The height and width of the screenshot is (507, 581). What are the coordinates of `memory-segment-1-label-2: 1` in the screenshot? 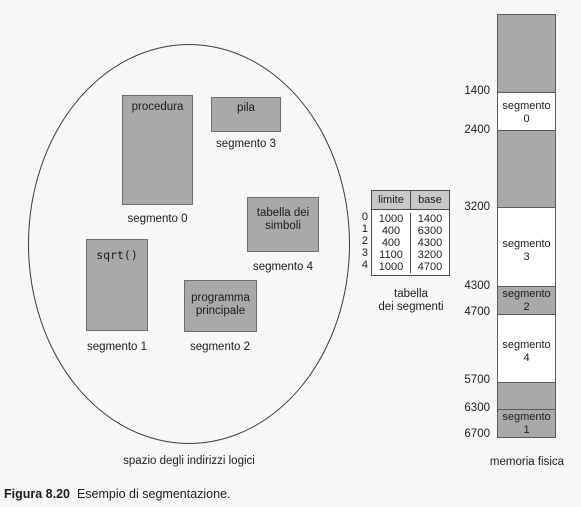 It's located at (526, 430).